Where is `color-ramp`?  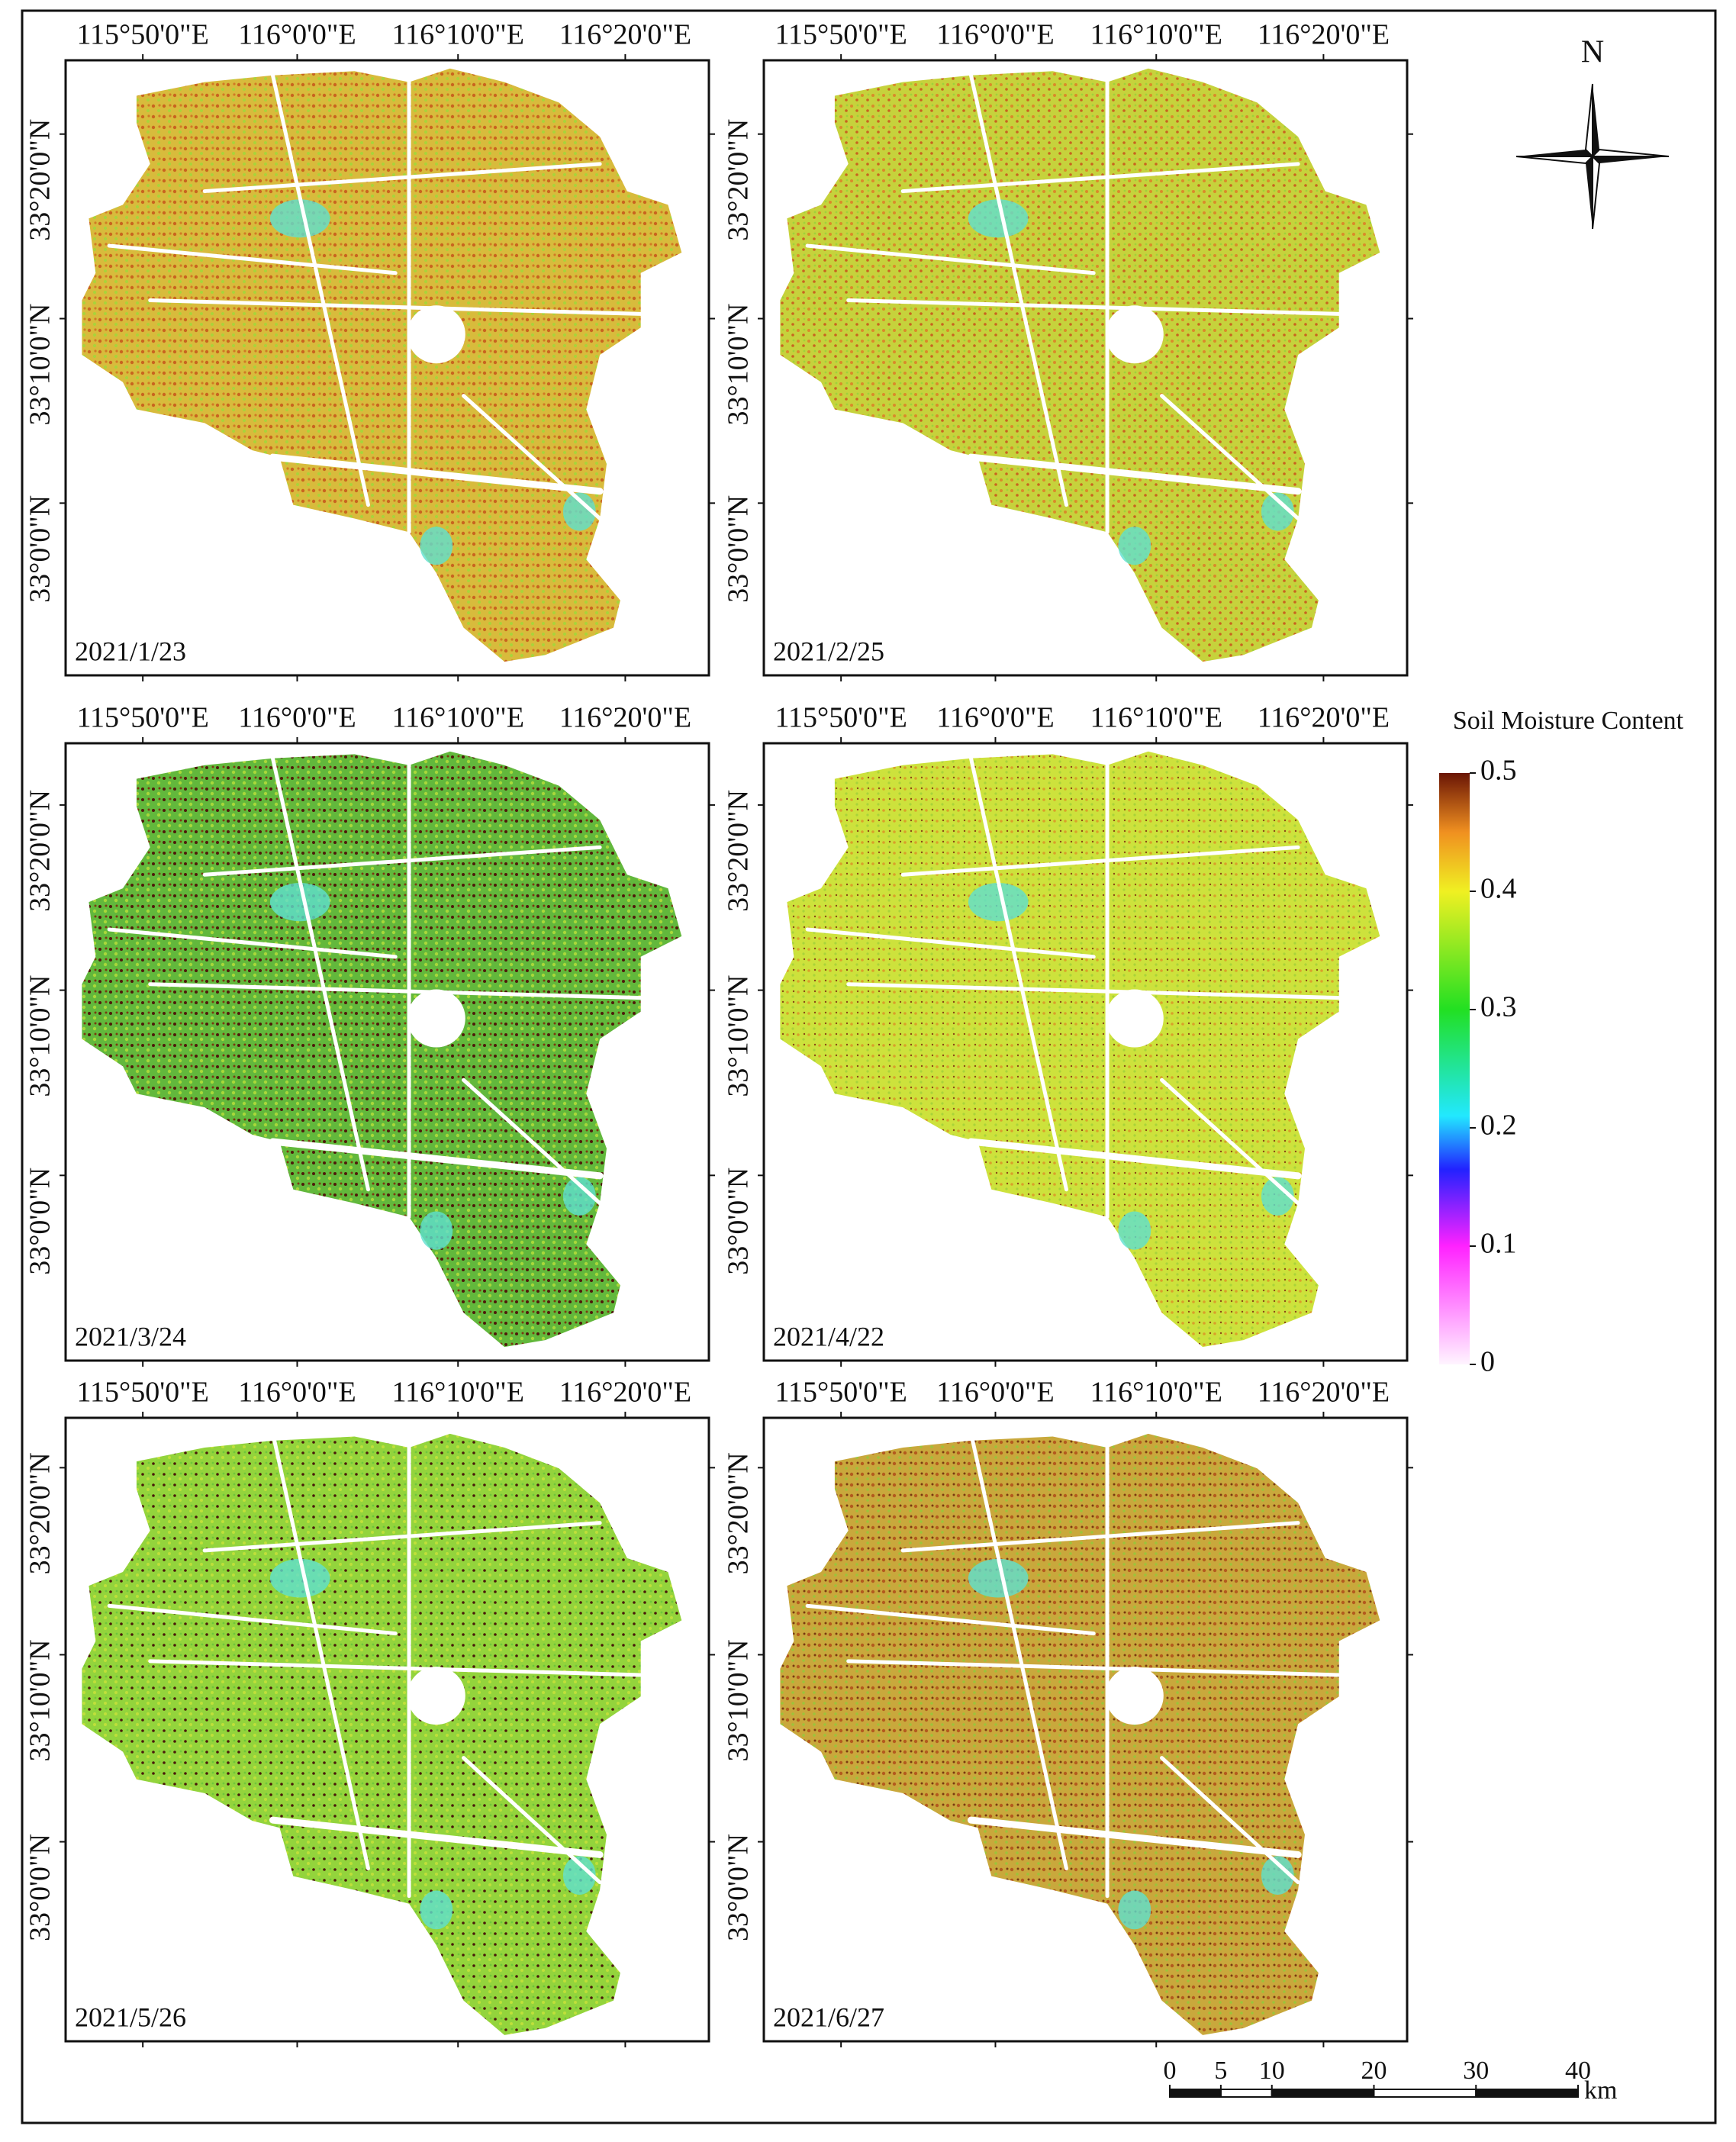
color-ramp is located at coordinates (1454, 1068).